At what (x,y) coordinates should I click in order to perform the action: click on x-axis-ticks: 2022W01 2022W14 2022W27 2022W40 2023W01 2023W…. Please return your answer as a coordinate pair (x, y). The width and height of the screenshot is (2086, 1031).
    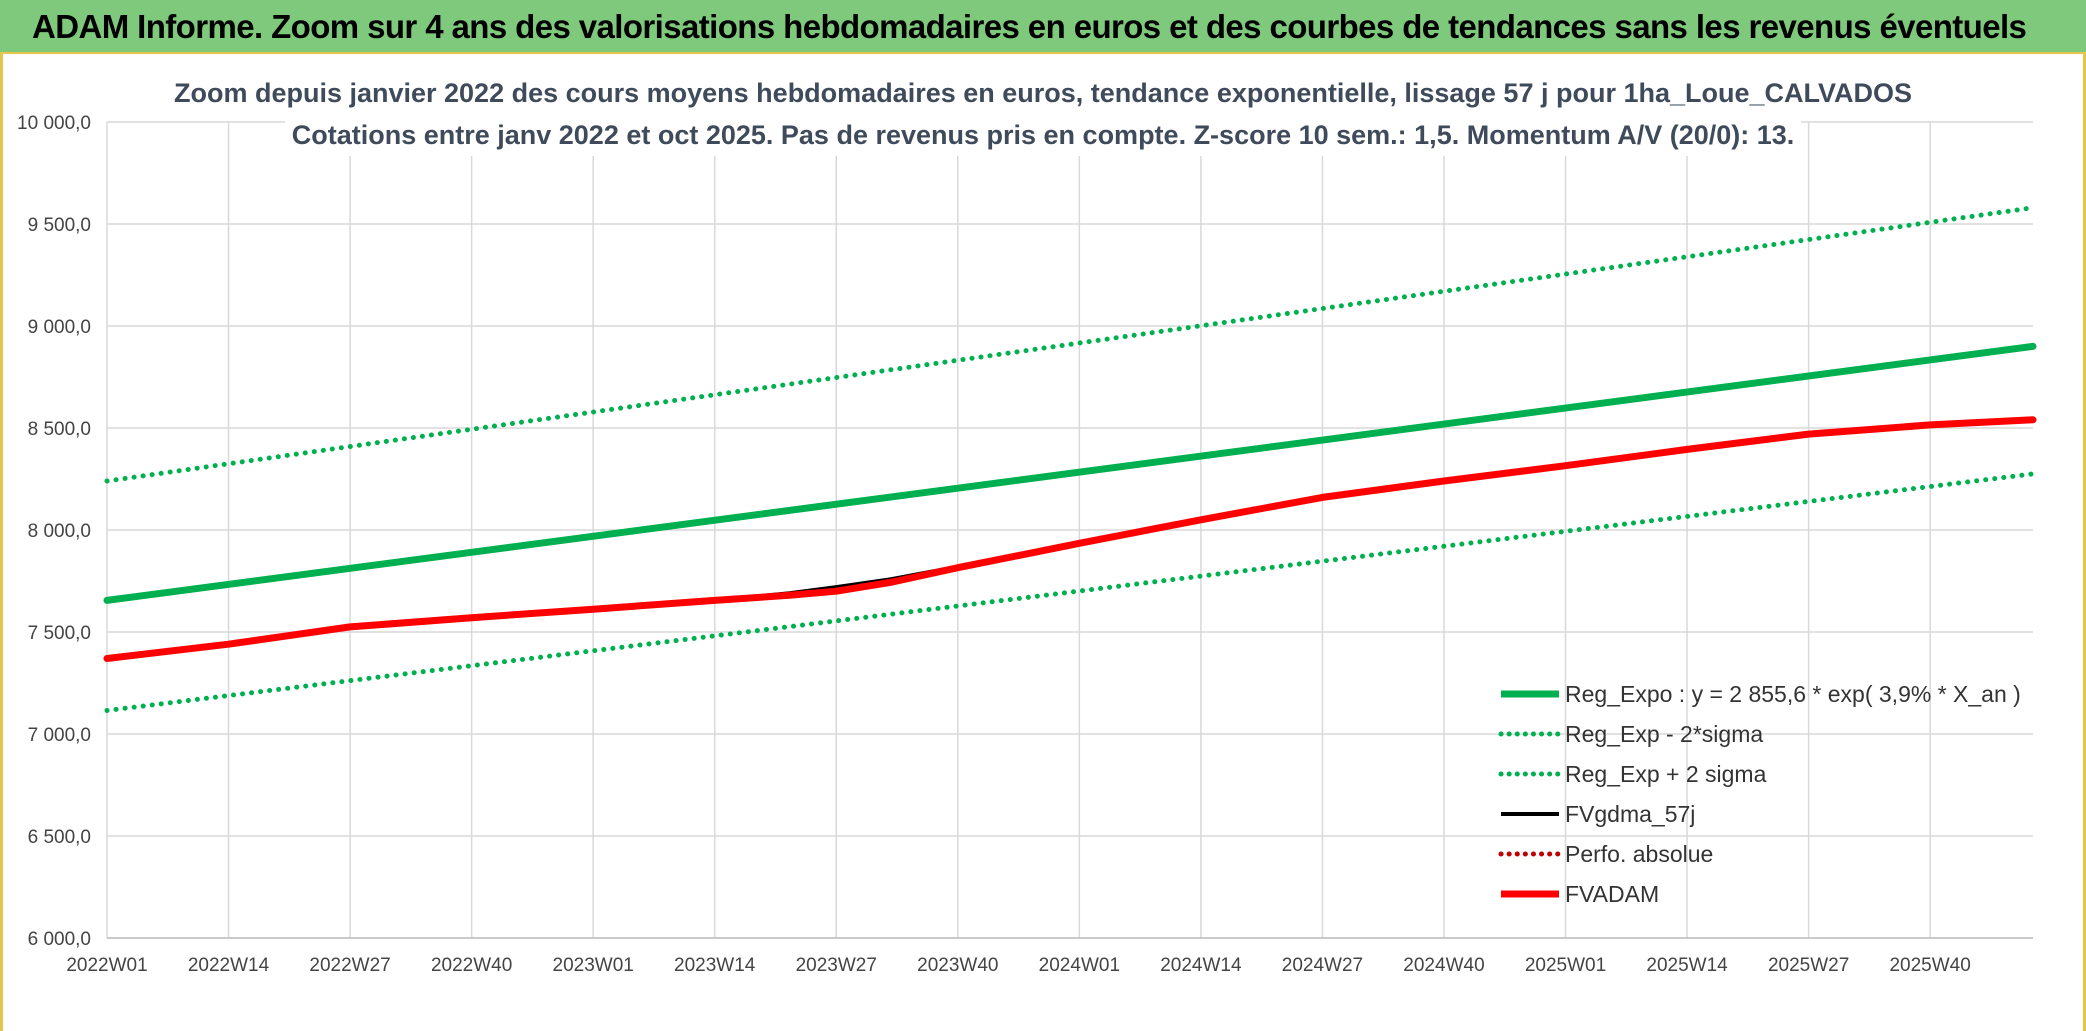
    Looking at the image, I should click on (1018, 965).